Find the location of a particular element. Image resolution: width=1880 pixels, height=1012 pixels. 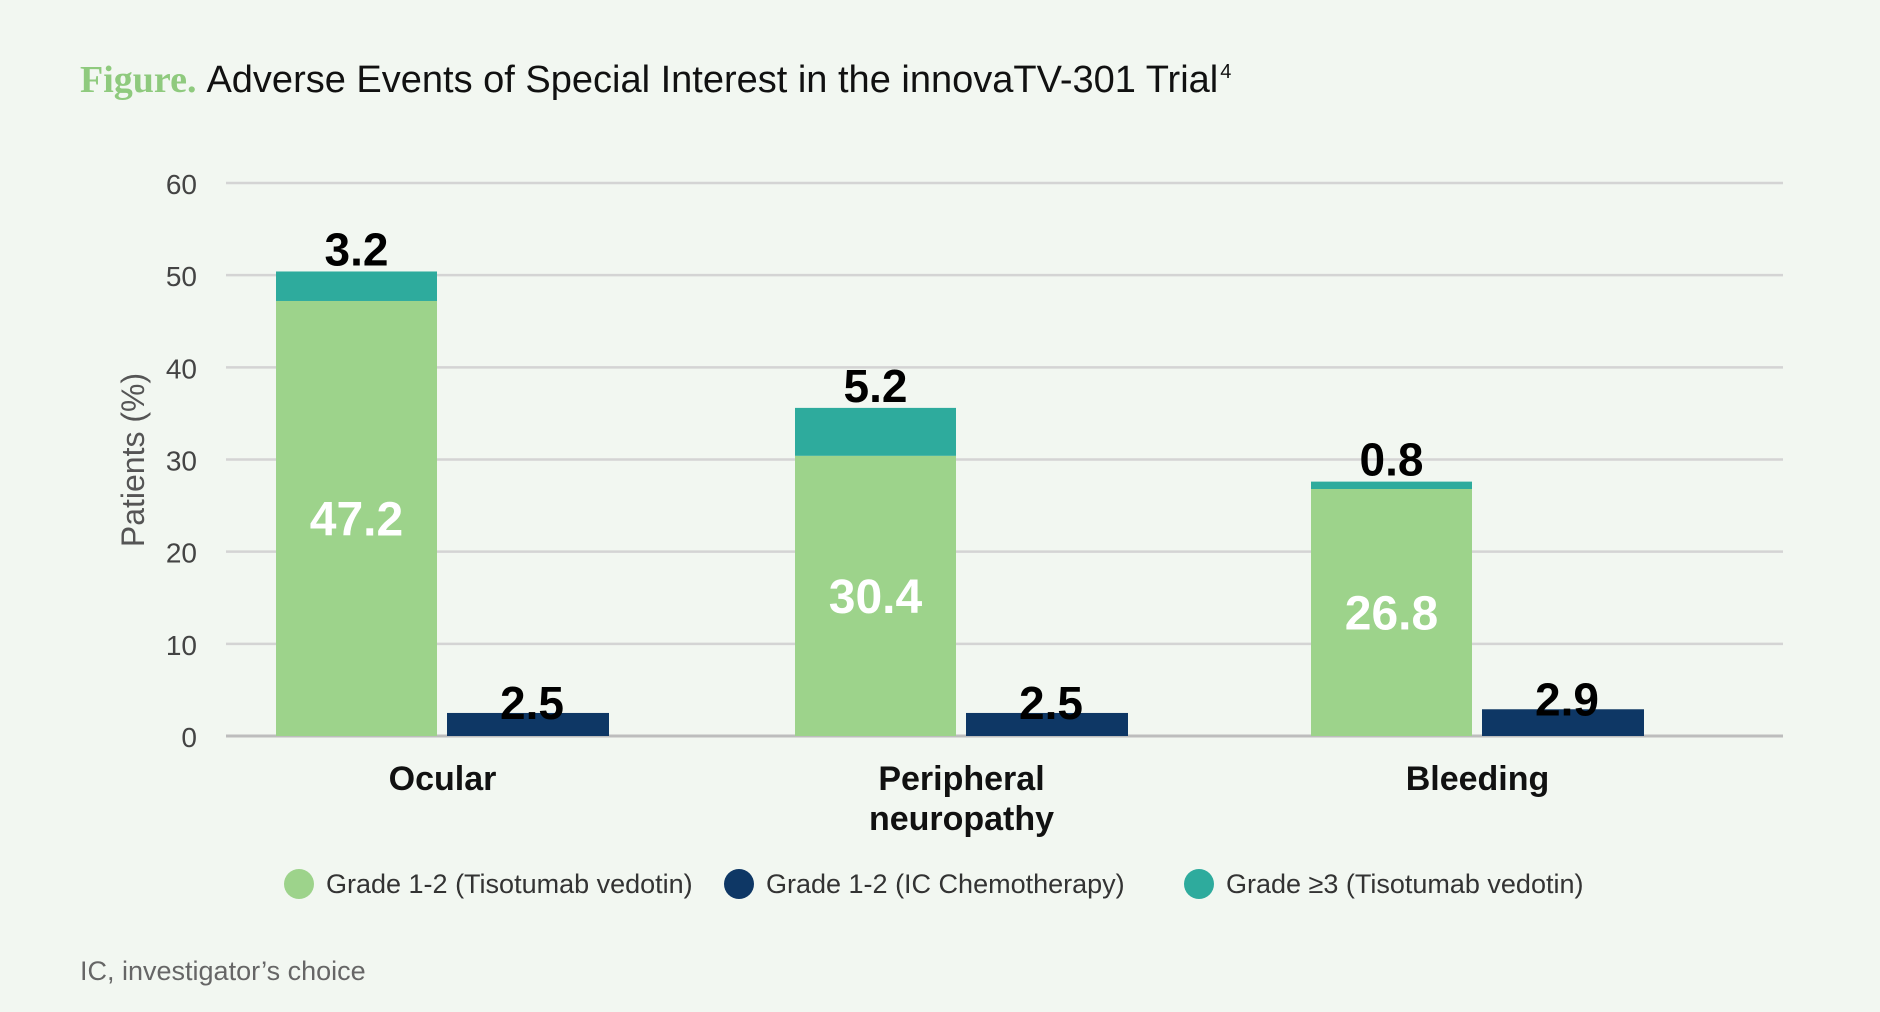

data-label-grade12-tisotumab: 47.2 is located at coordinates (356, 519).